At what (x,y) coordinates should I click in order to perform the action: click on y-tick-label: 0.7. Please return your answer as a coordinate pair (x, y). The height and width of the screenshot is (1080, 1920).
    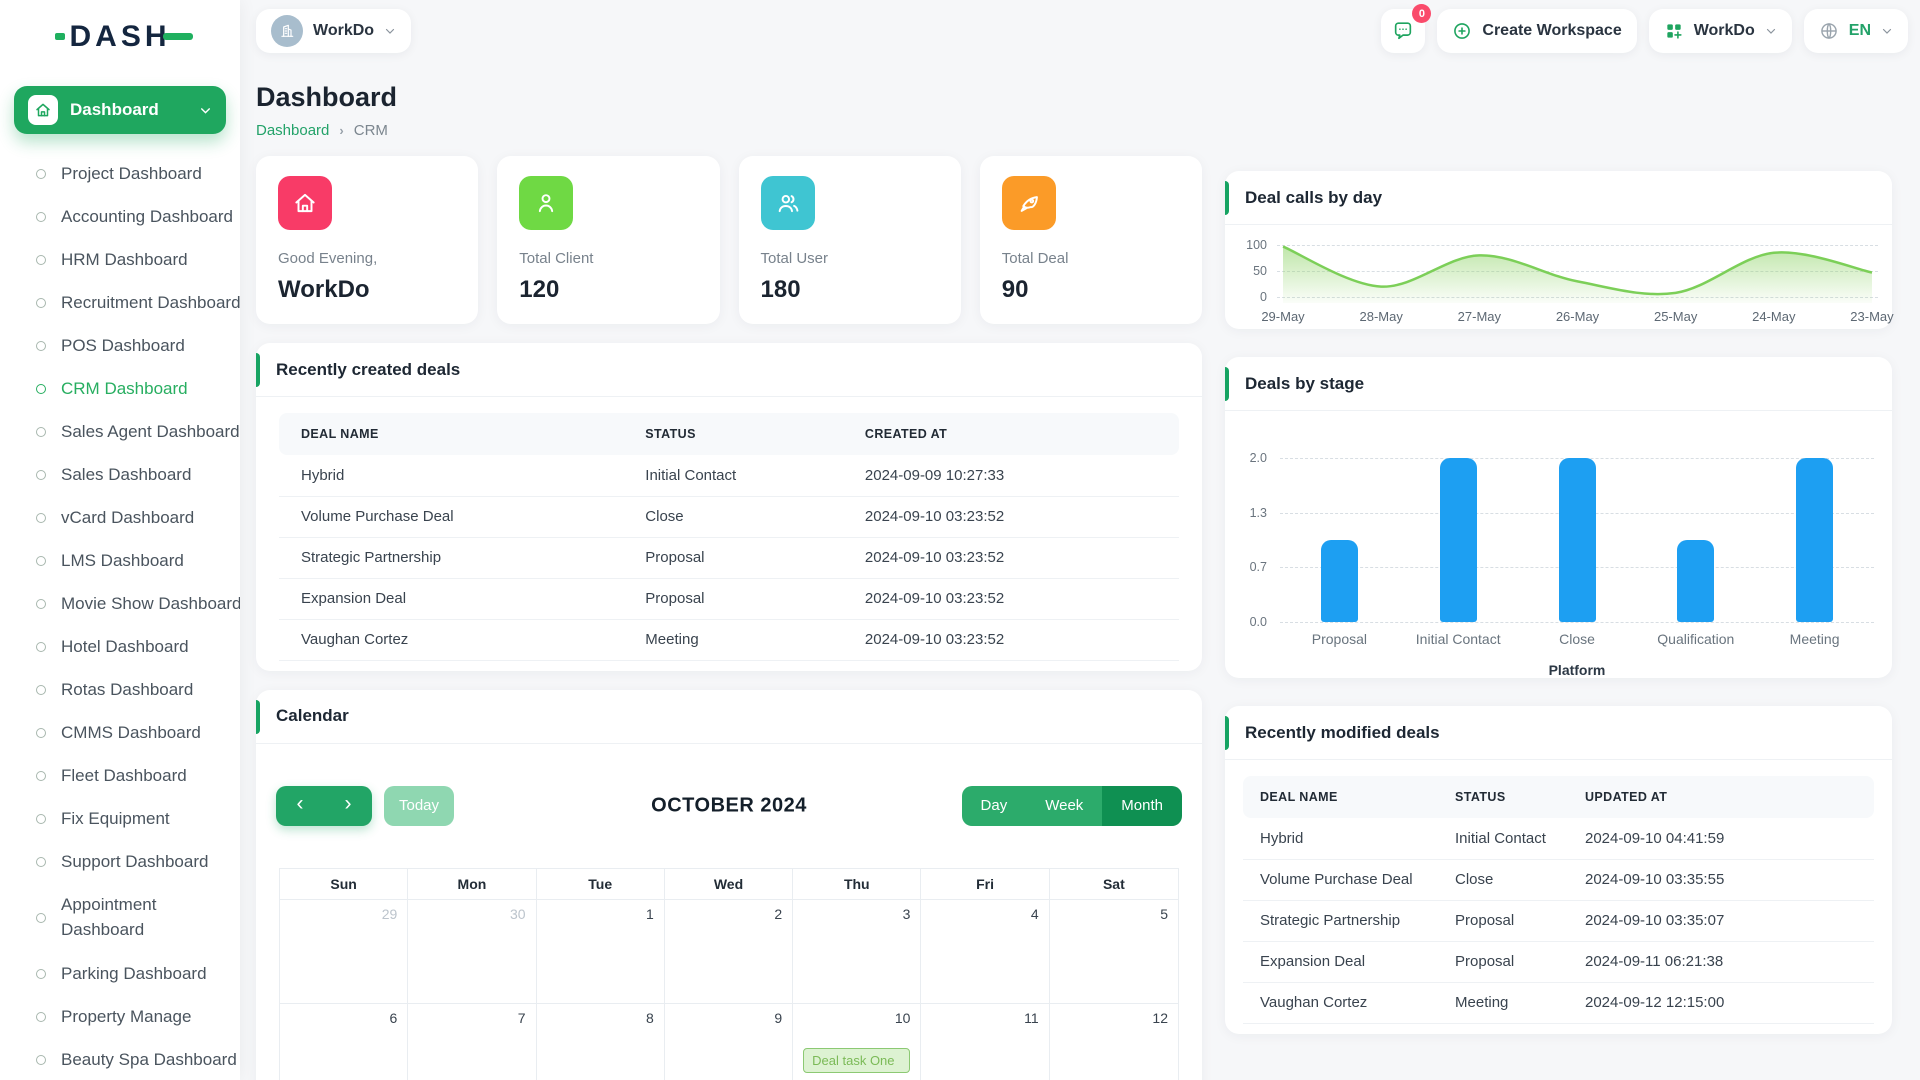
    Looking at the image, I should click on (1258, 567).